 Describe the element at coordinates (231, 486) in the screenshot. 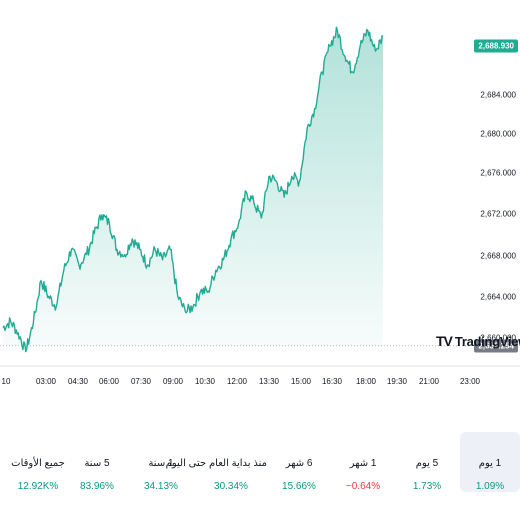

I see `period-change-value: 30.34%` at that location.